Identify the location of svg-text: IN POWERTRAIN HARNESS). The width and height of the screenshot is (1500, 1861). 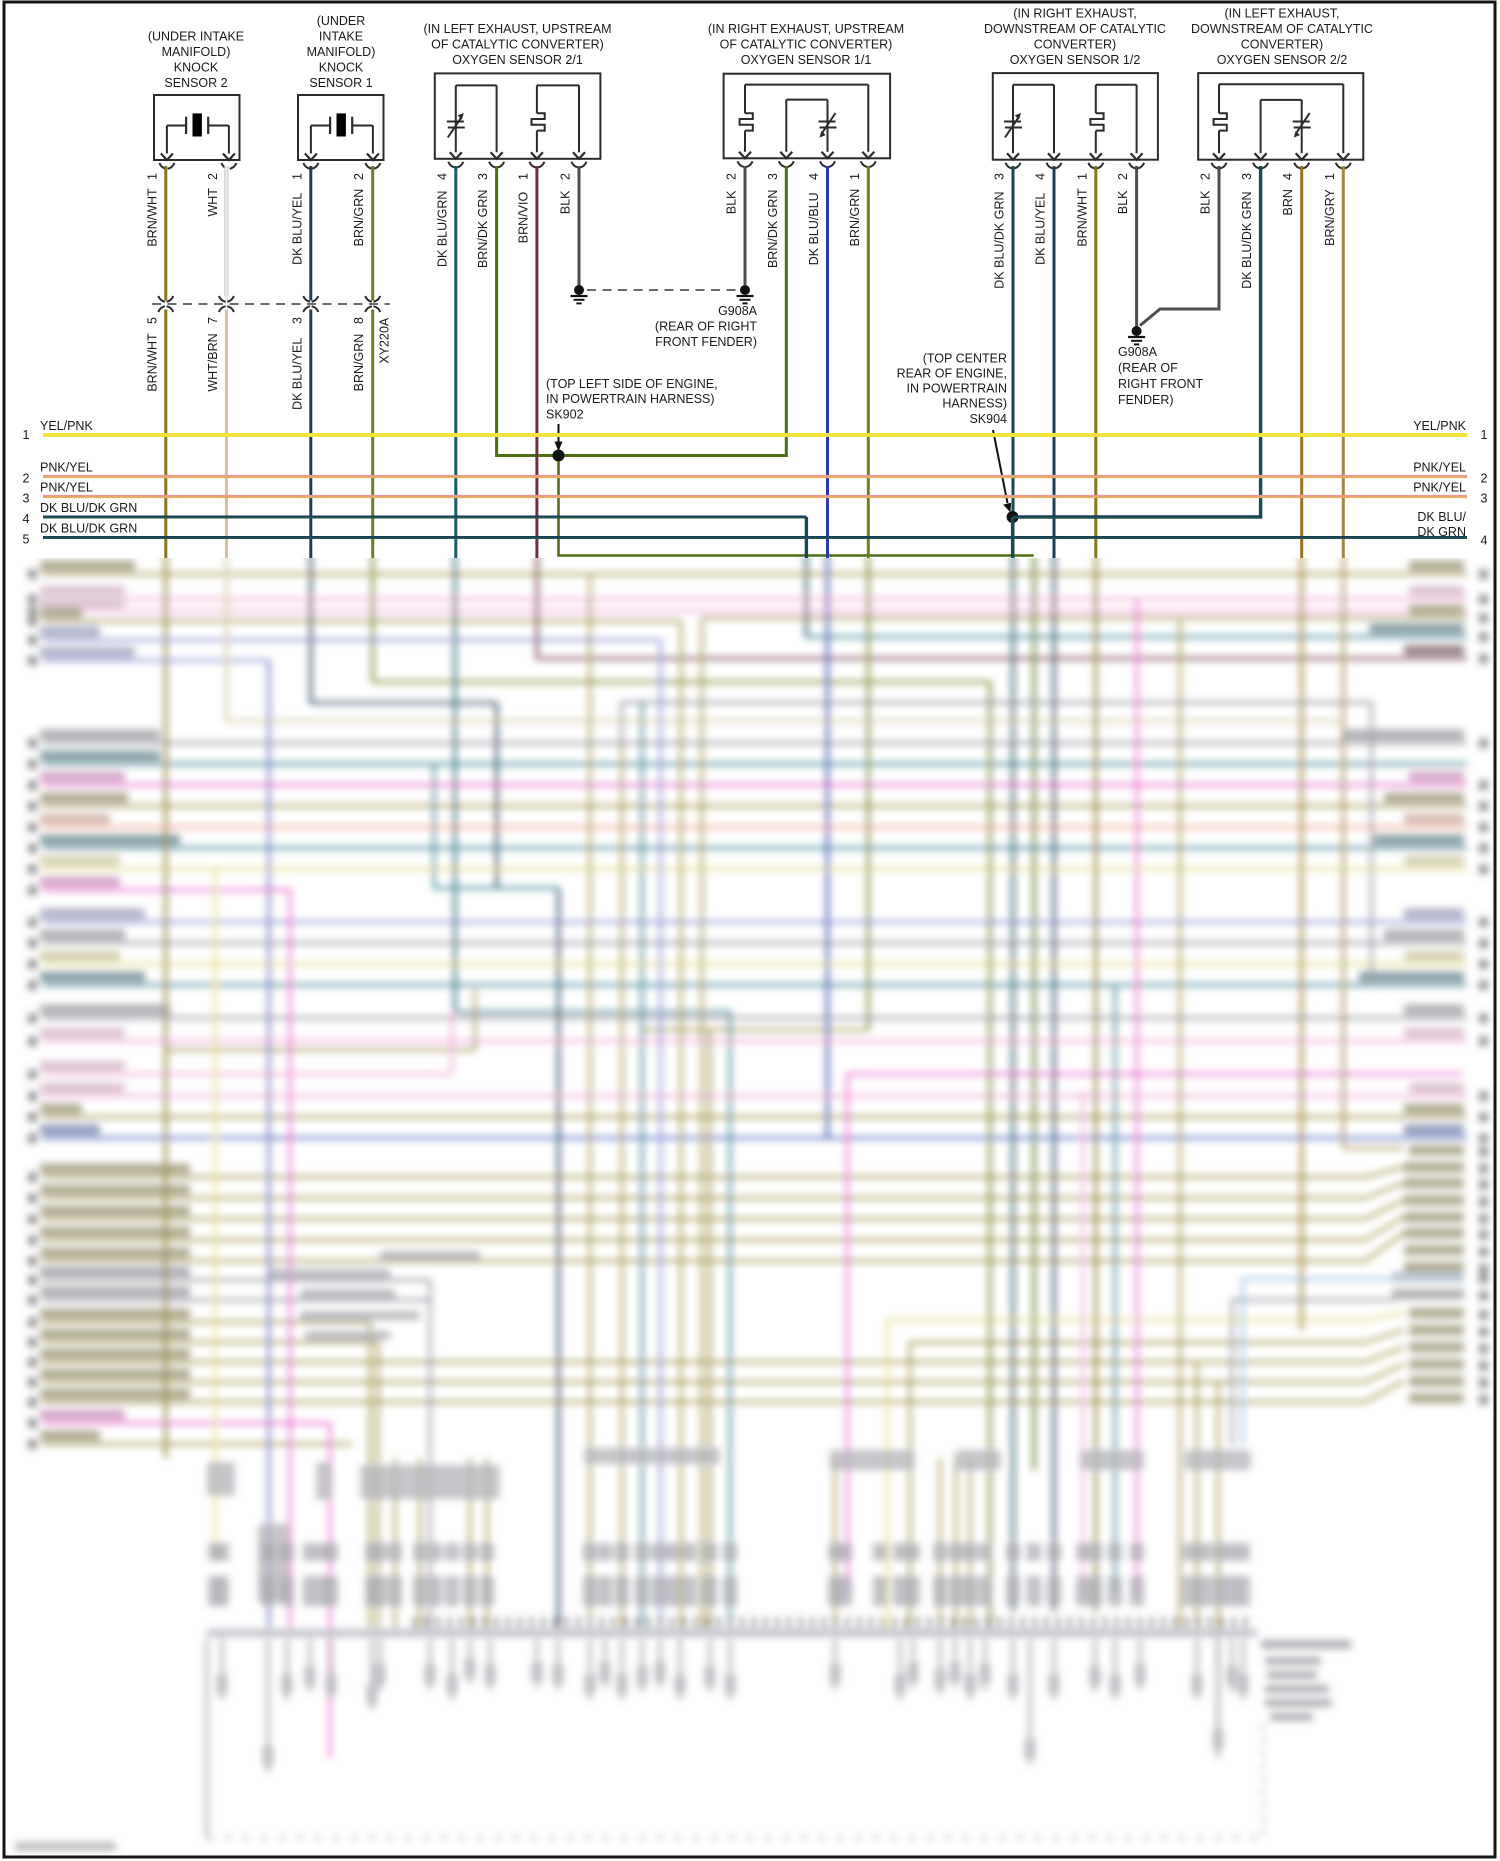
(630, 399).